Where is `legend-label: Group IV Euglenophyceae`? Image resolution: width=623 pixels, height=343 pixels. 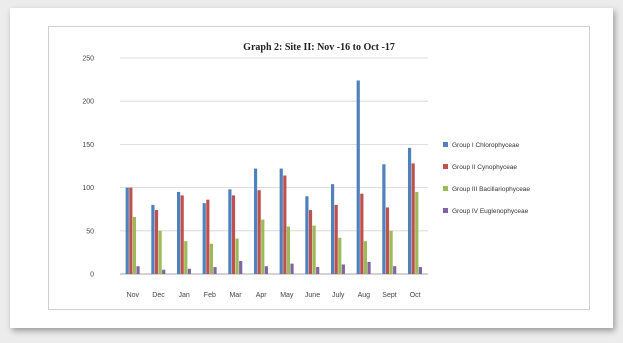
legend-label: Group IV Euglenophyceae is located at coordinates (490, 211).